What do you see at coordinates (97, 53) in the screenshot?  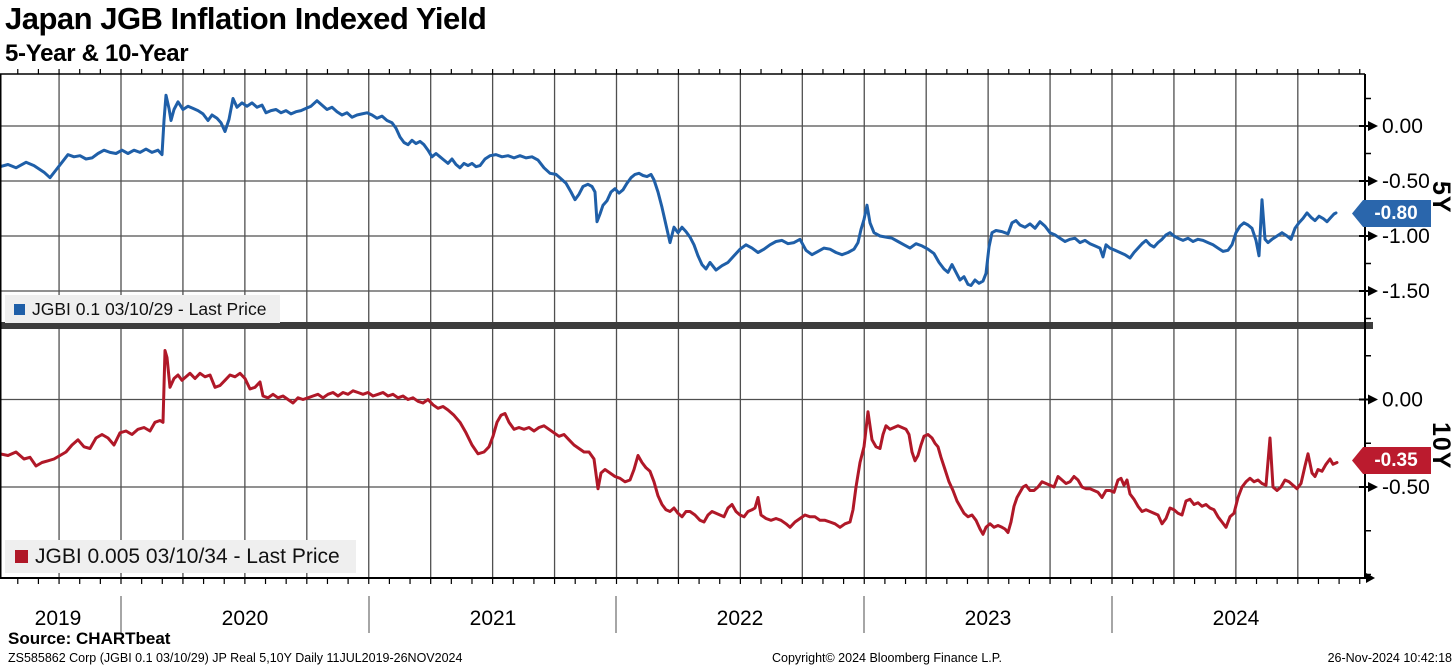 I see `page-subtitle: 5-Year & 10-Year` at bounding box center [97, 53].